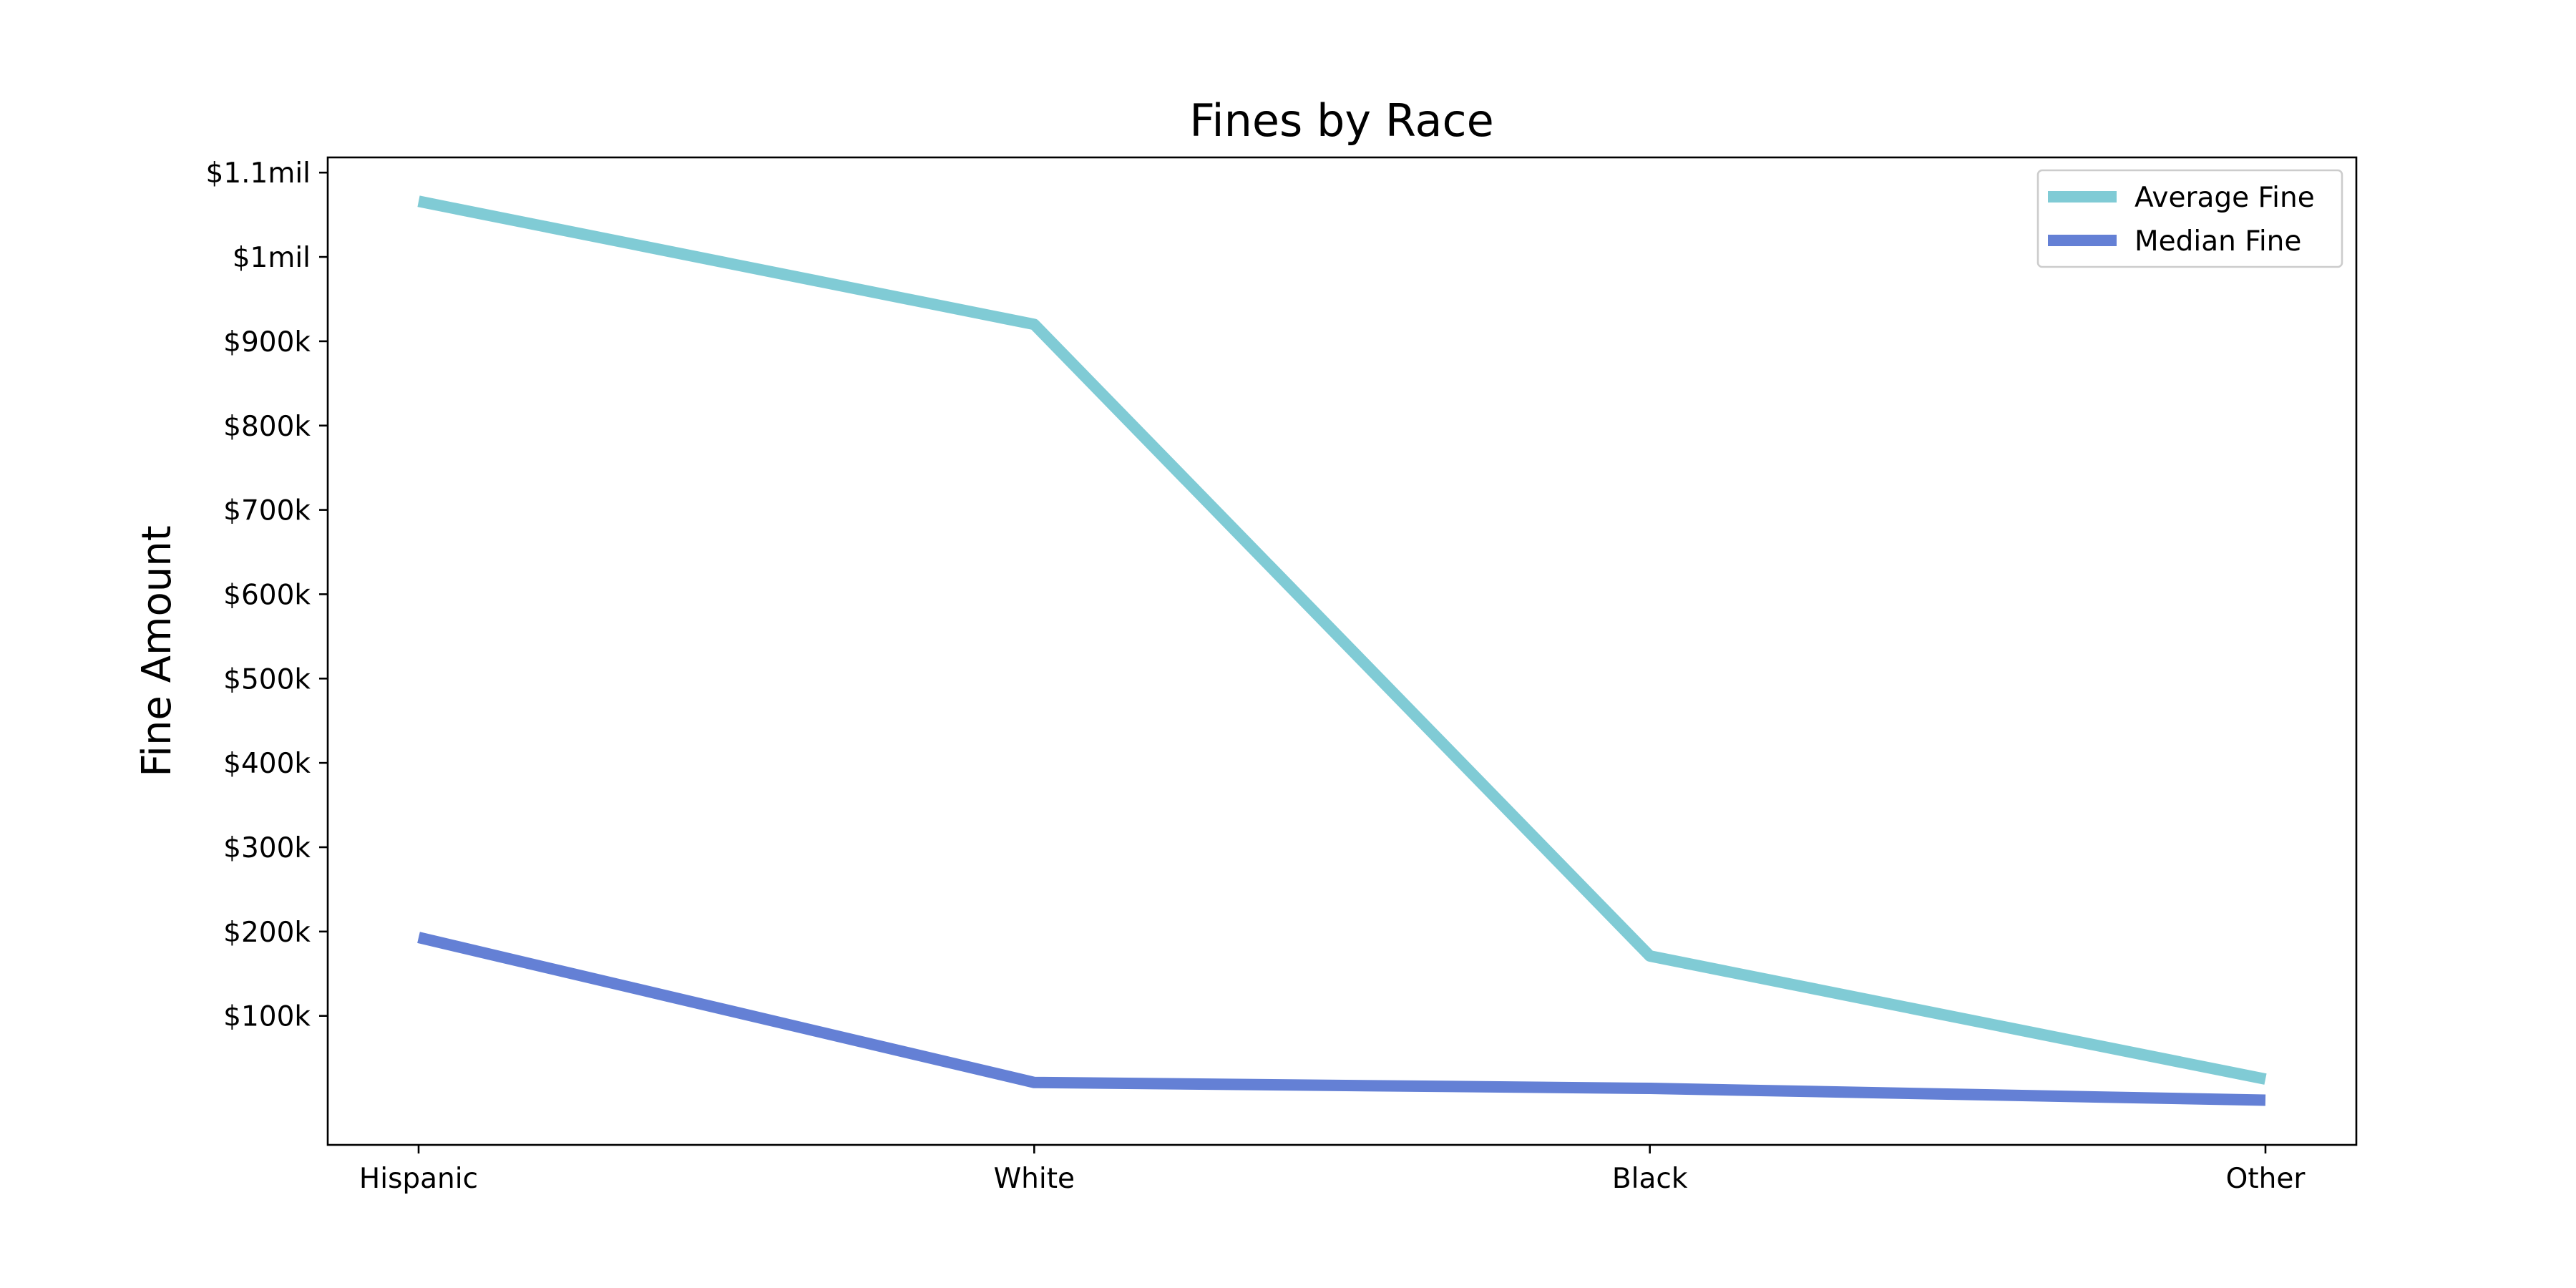  What do you see at coordinates (267, 848) in the screenshot?
I see `y-tick-label: $300k` at bounding box center [267, 848].